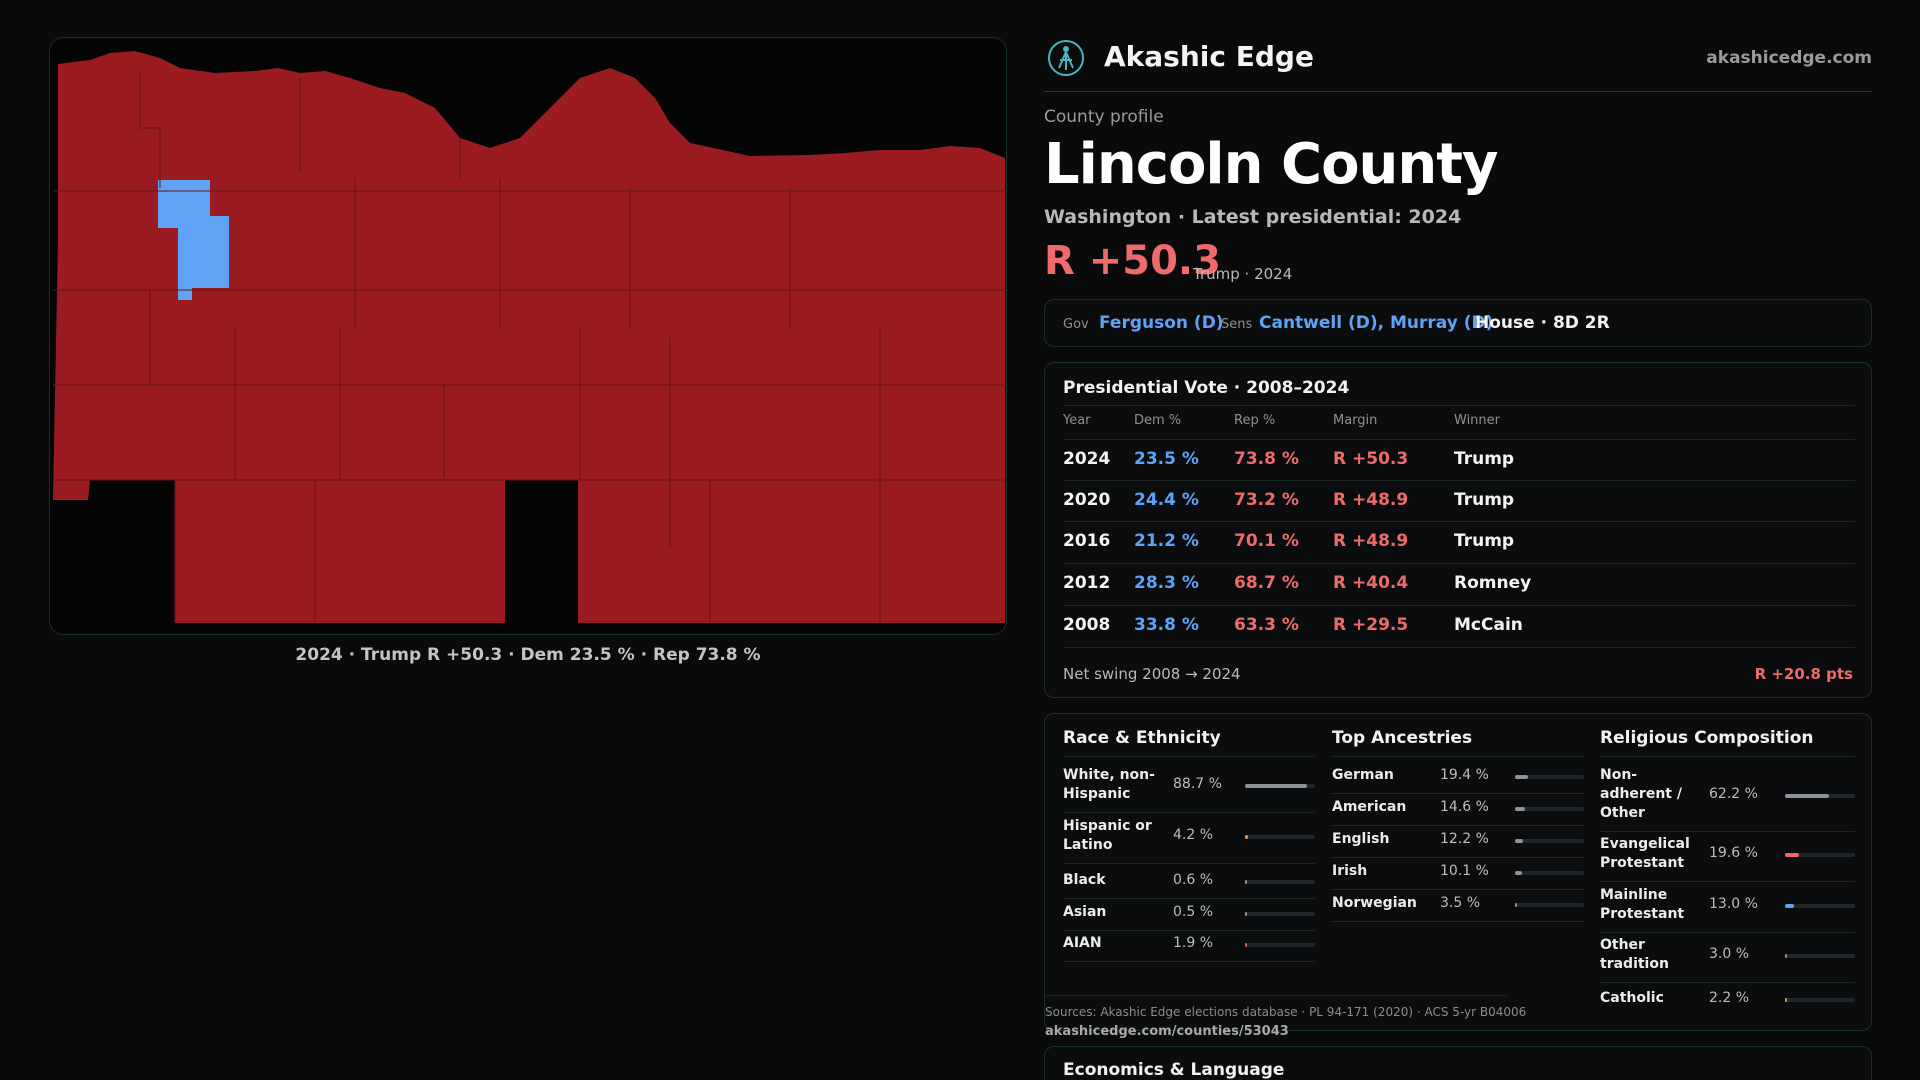 The height and width of the screenshot is (1080, 1920). What do you see at coordinates (1066, 58) in the screenshot?
I see `akashic-logo-icon` at bounding box center [1066, 58].